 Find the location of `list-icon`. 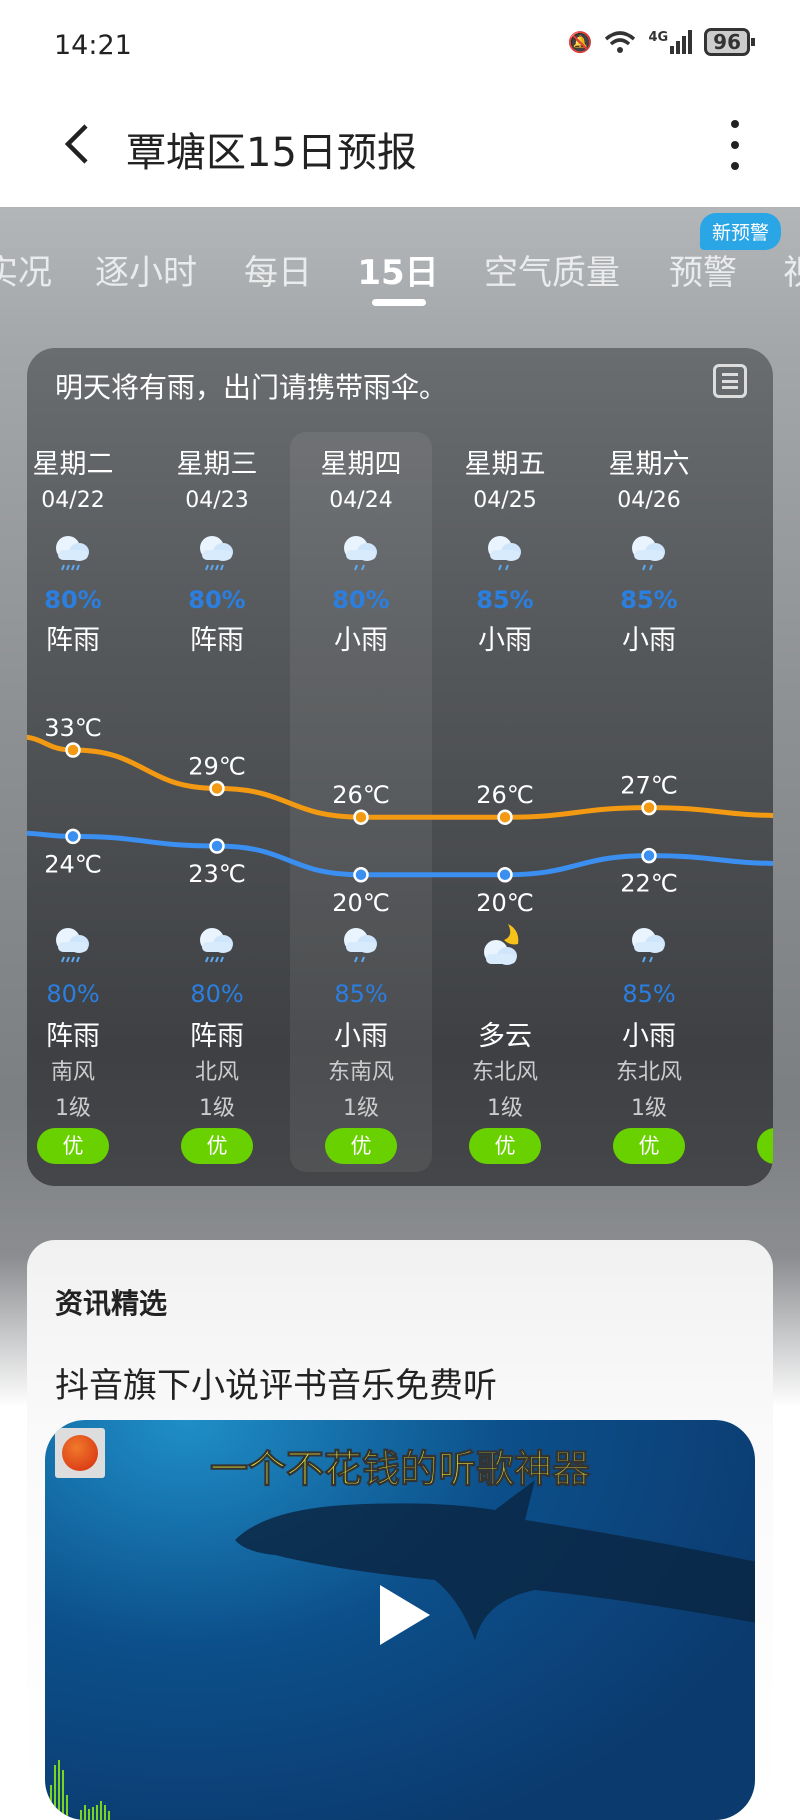

list-icon is located at coordinates (730, 381).